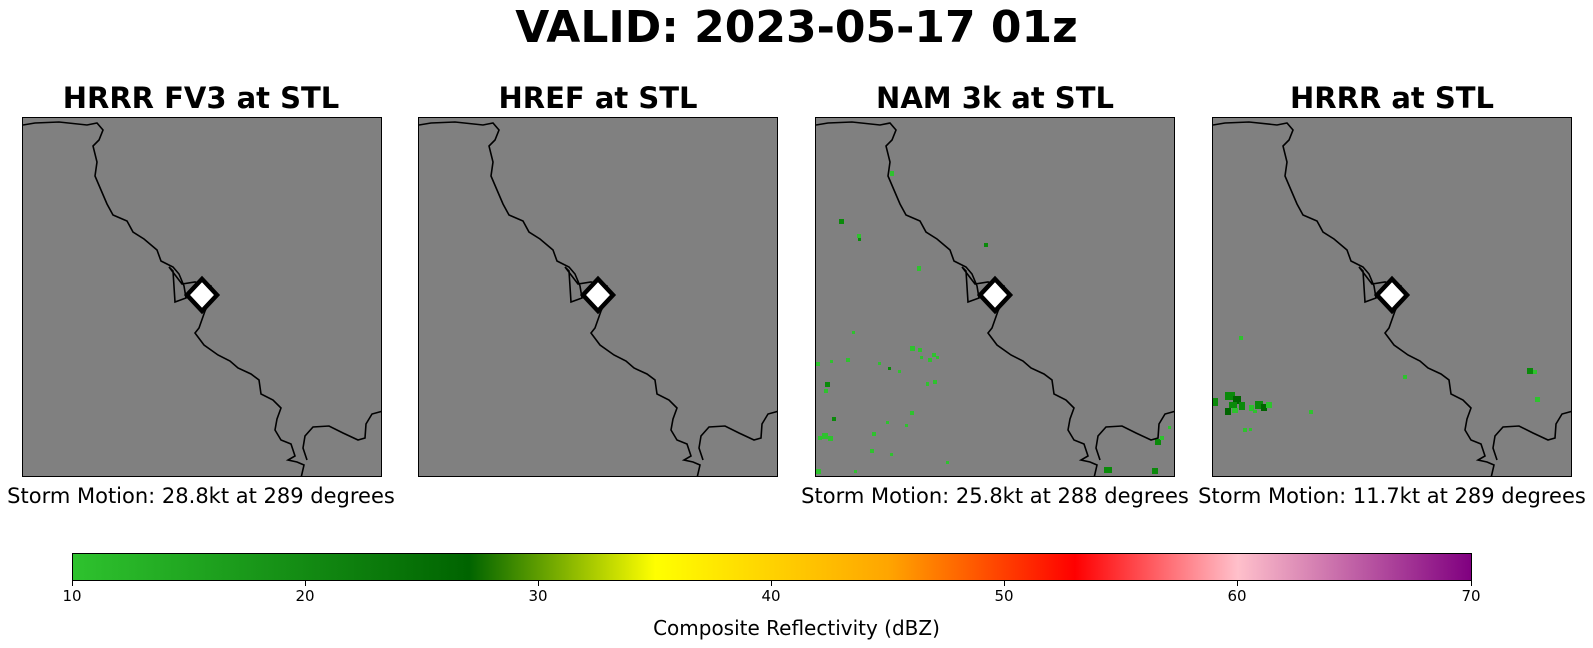  I want to click on colorbar-tick-label: 60, so click(1237, 596).